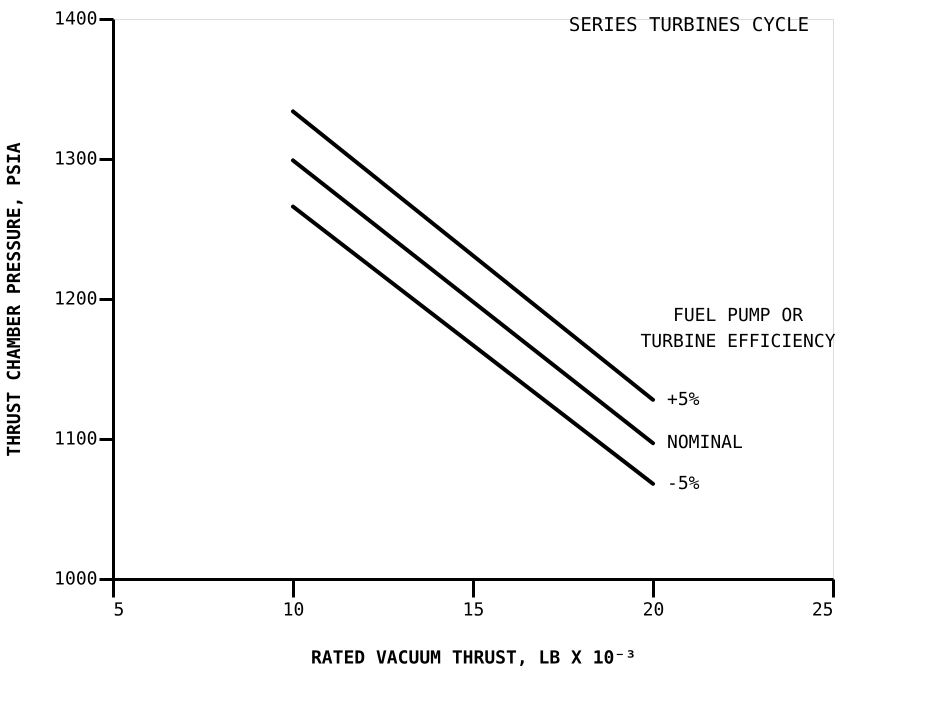 This screenshot has width=939, height=707. I want to click on legend-title: FUEL PUMP OR TURBINE EFFICIENCY, so click(738, 328).